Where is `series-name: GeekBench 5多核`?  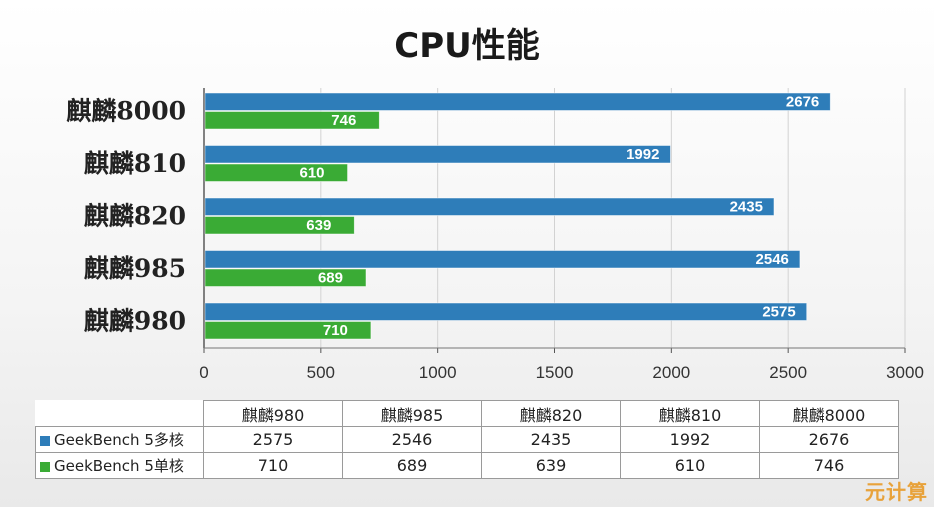
series-name: GeekBench 5多核 is located at coordinates (119, 440).